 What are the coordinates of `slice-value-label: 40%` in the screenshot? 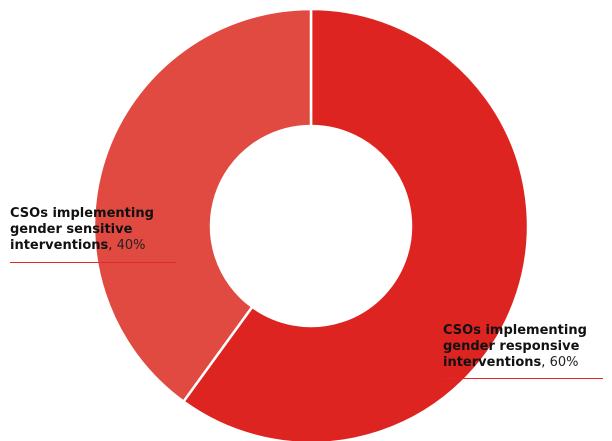 It's located at (131, 245).